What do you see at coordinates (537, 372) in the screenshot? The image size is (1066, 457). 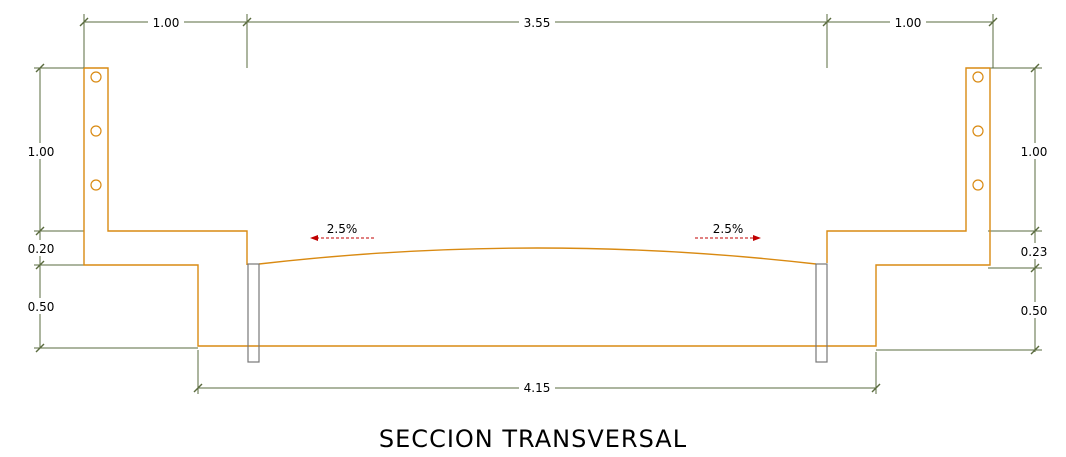 I see `bottom-dimension-chain: 4.15` at bounding box center [537, 372].